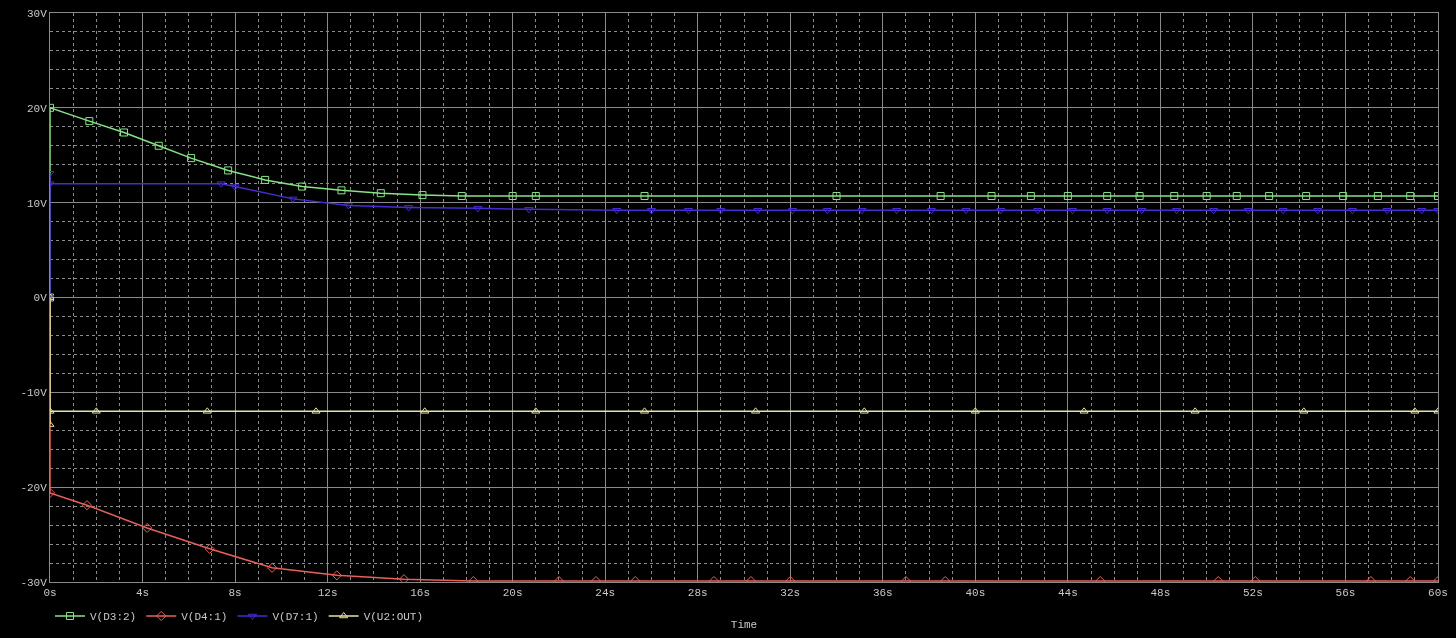 The height and width of the screenshot is (638, 1456). I want to click on x-axis-title: Time, so click(744, 625).